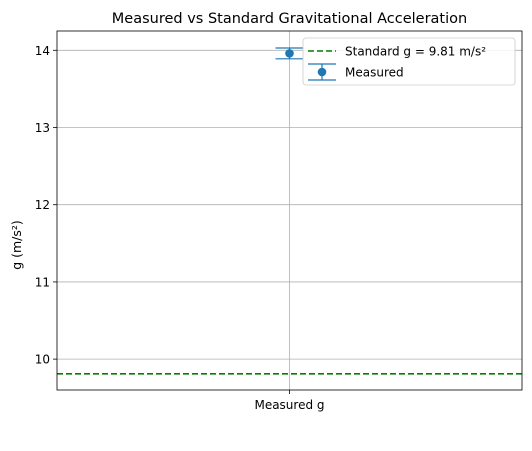 The image size is (532, 451). What do you see at coordinates (16, 245) in the screenshot?
I see `y-axis-label: g (m/s²)` at bounding box center [16, 245].